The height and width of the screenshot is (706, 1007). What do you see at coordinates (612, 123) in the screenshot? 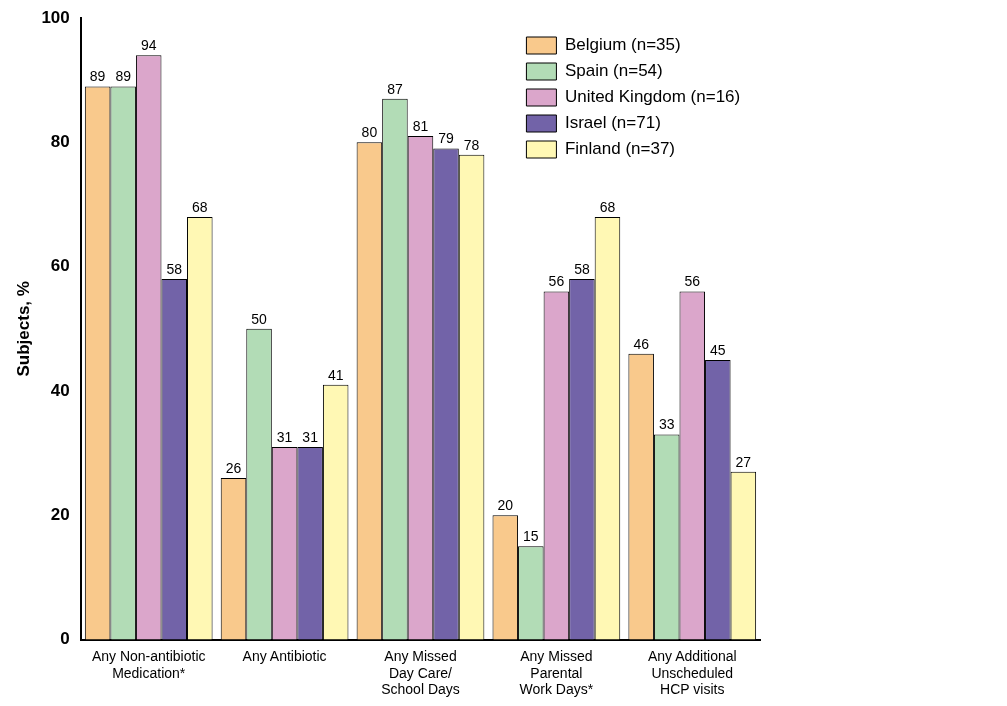
I see `legend-label: Israel (n=71)` at bounding box center [612, 123].